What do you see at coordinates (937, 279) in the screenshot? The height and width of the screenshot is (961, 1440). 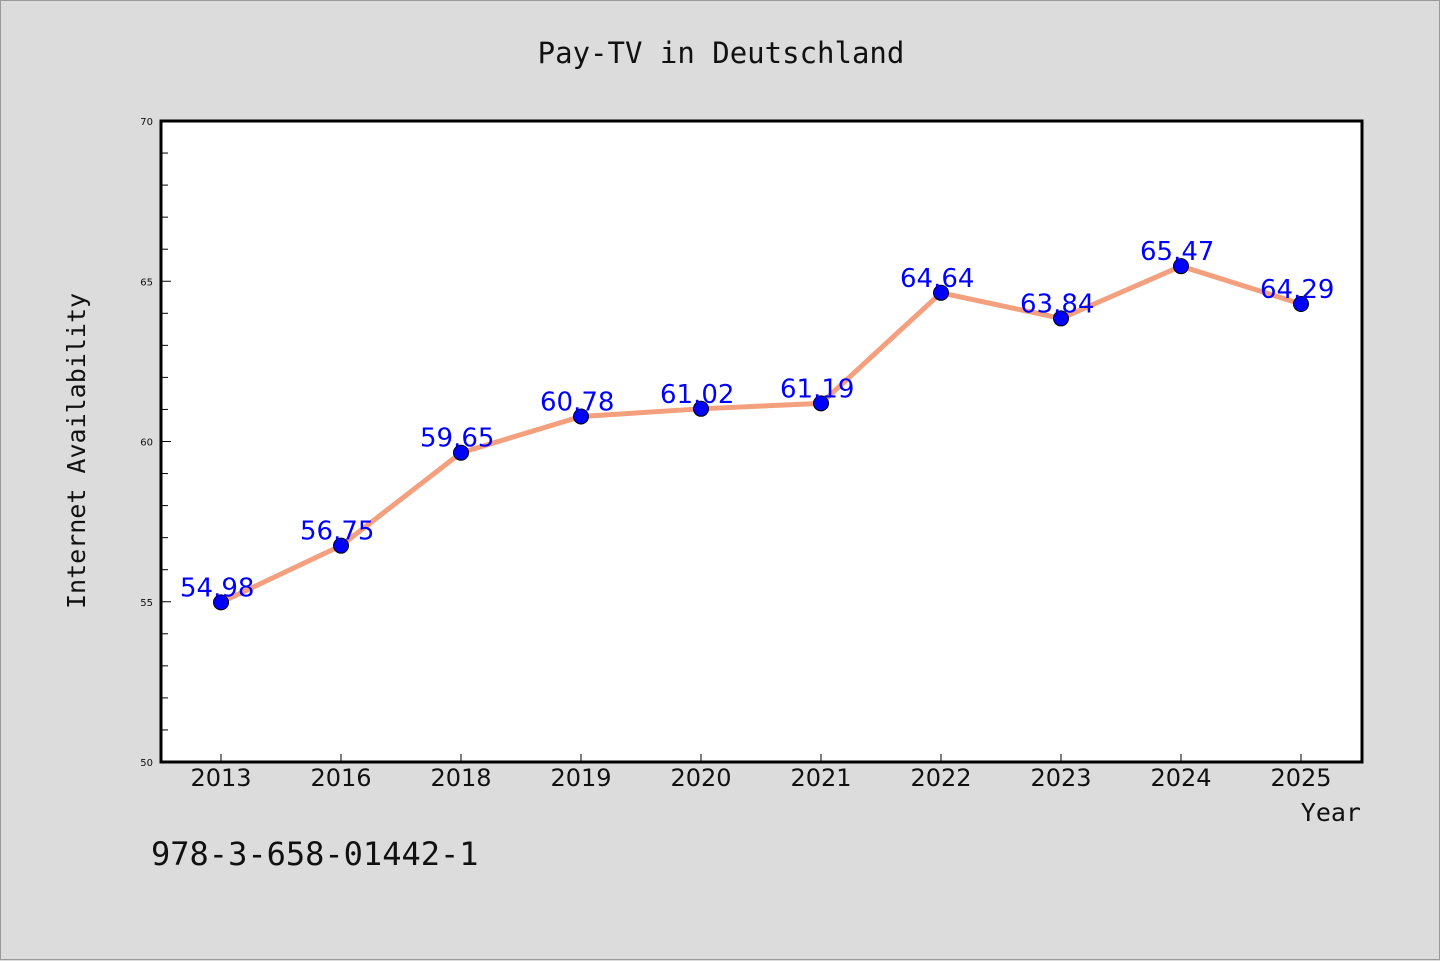 I see `data-label: 64.64` at bounding box center [937, 279].